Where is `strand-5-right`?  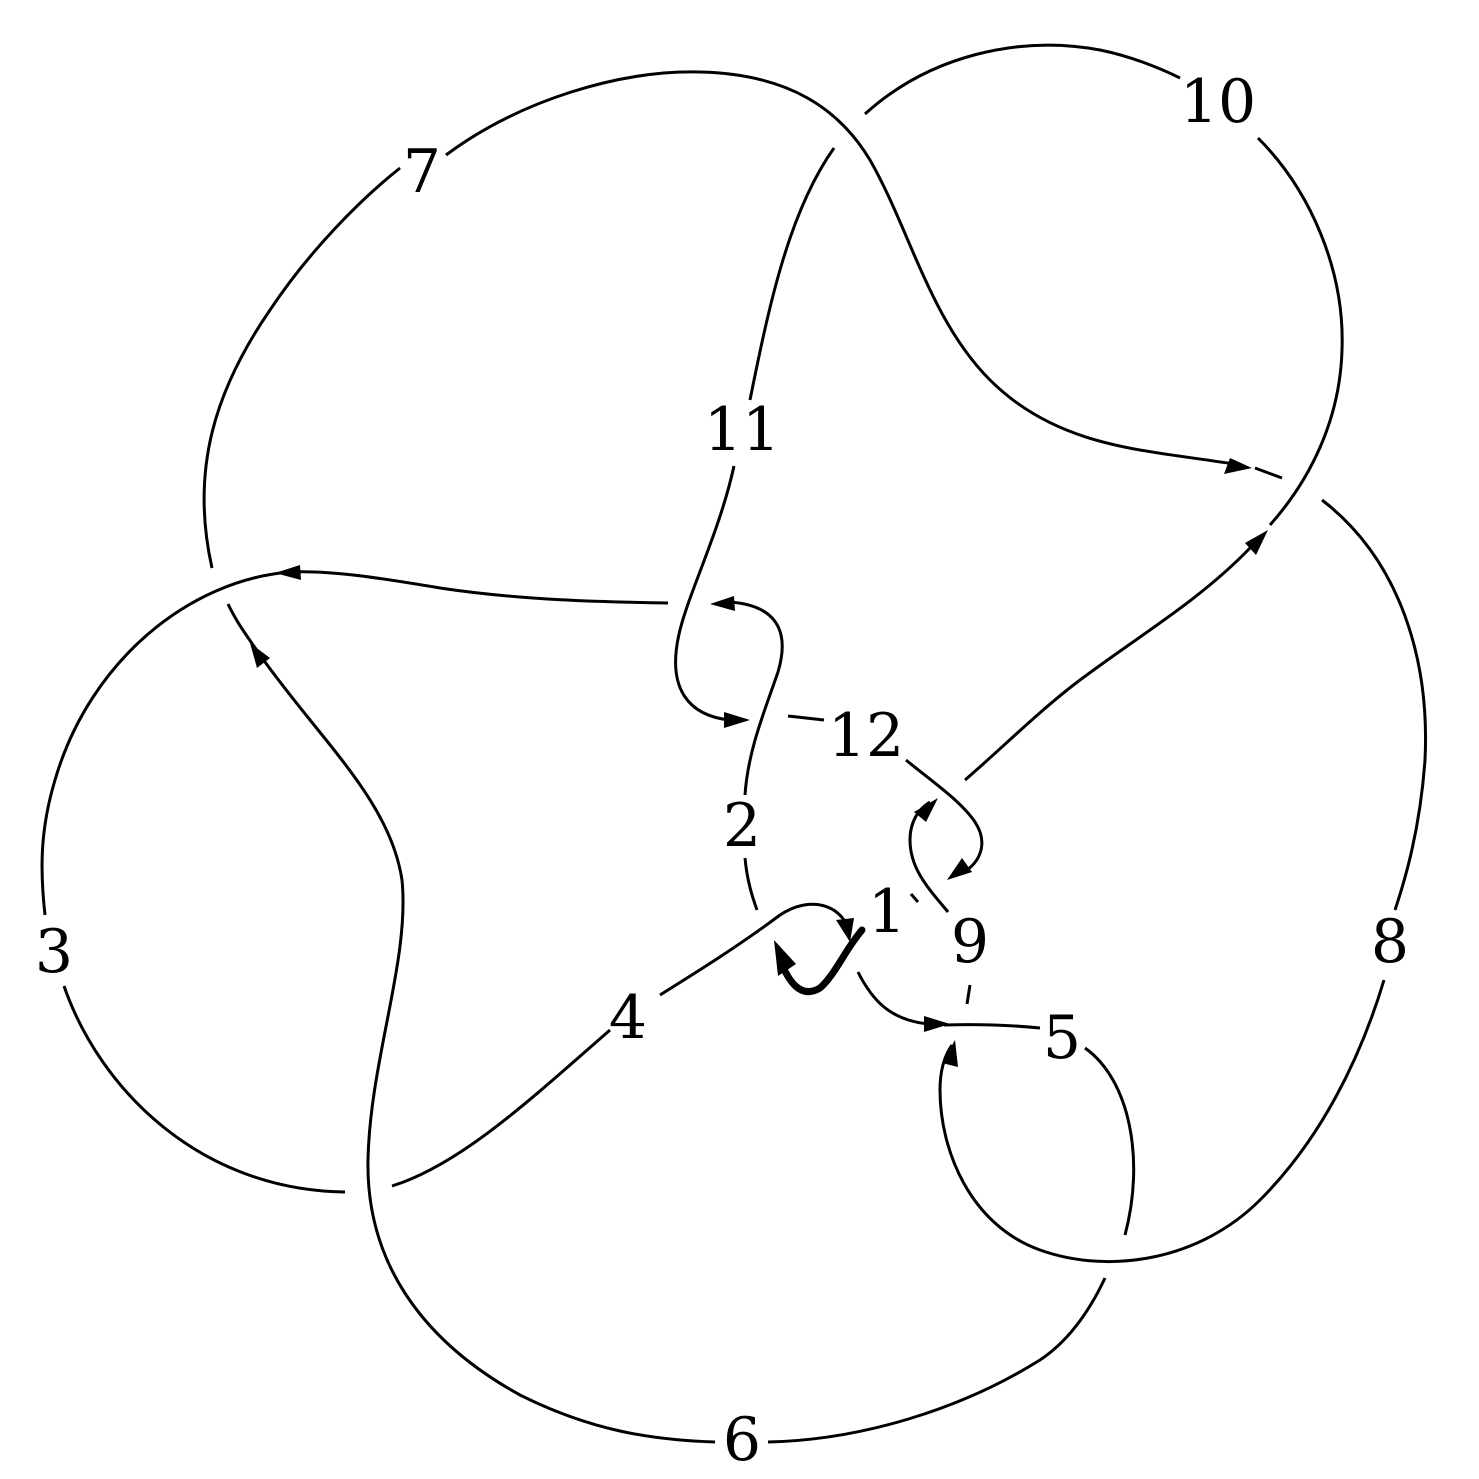 strand-5-right is located at coordinates (1110, 1141).